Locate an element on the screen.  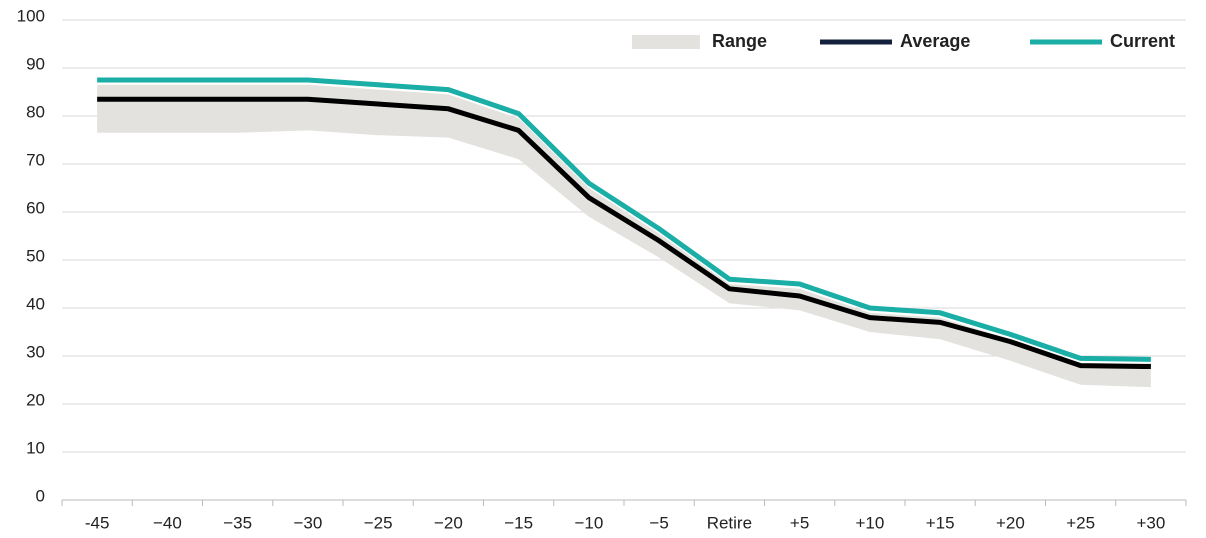
legend-label: Average is located at coordinates (935, 41).